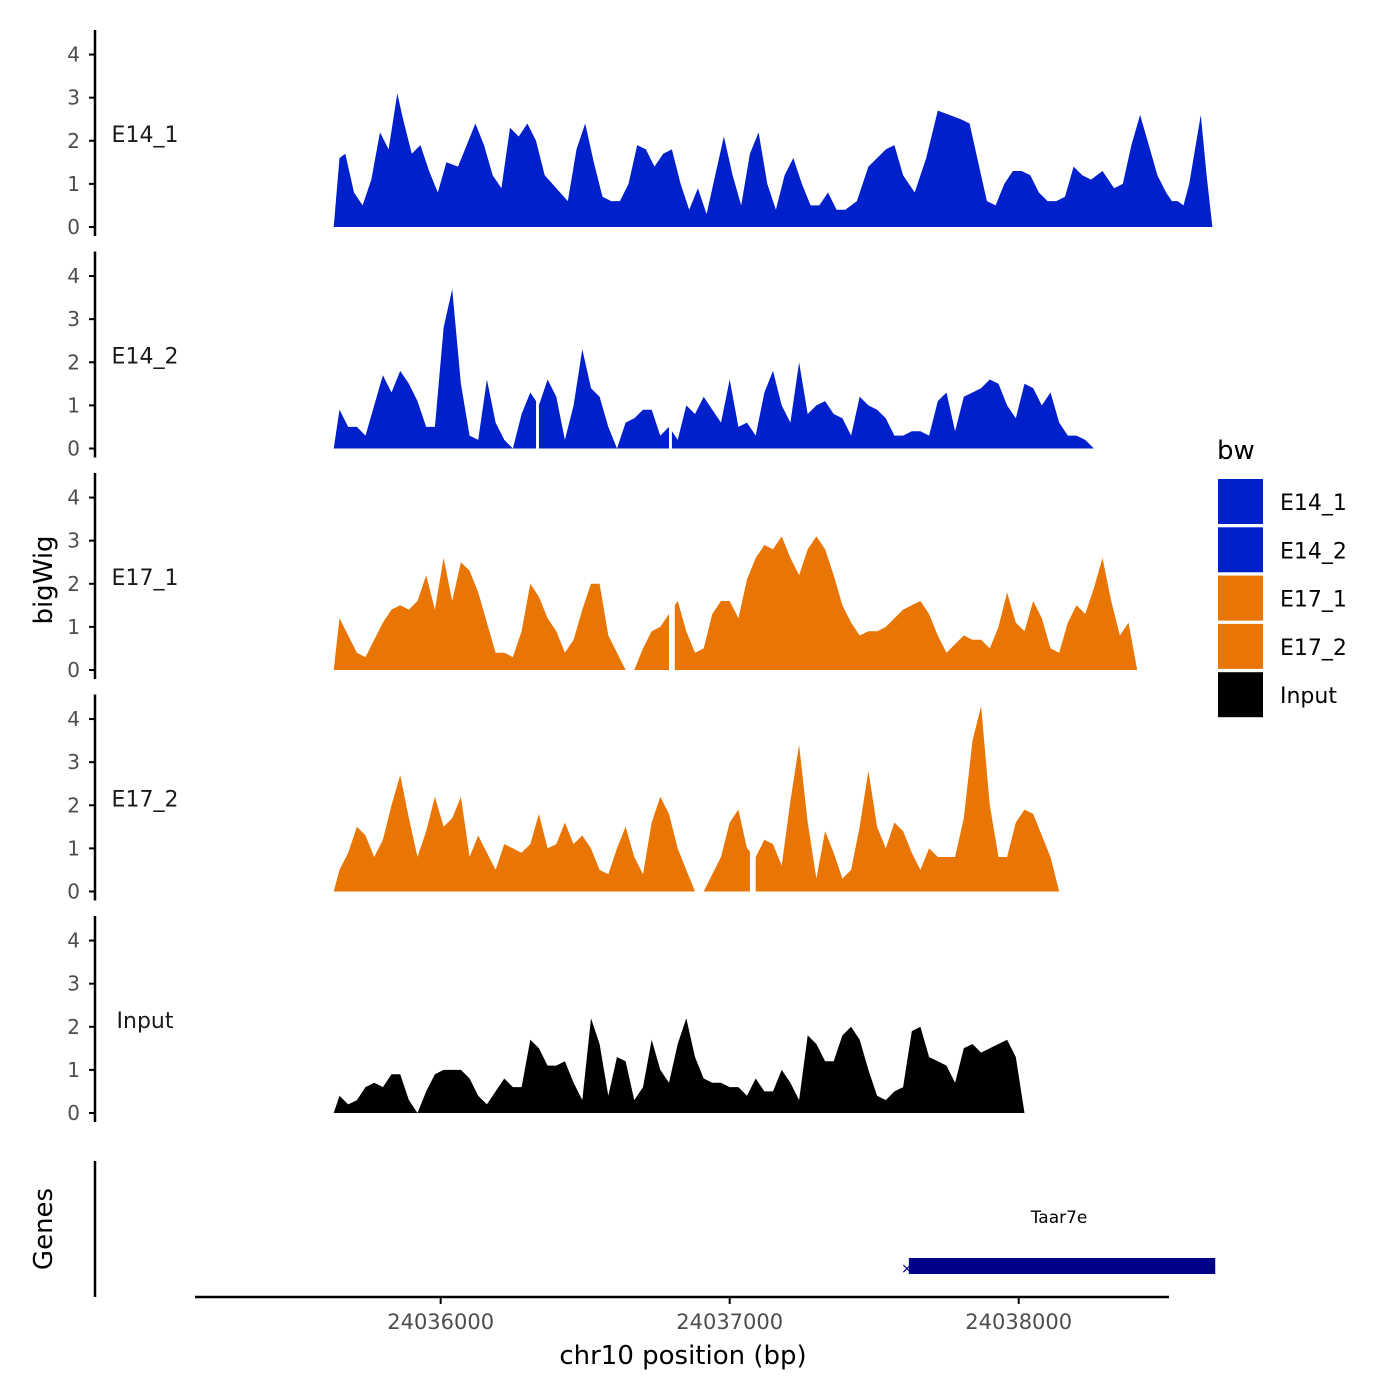  What do you see at coordinates (1240, 695) in the screenshot?
I see `legend-swatch-Input` at bounding box center [1240, 695].